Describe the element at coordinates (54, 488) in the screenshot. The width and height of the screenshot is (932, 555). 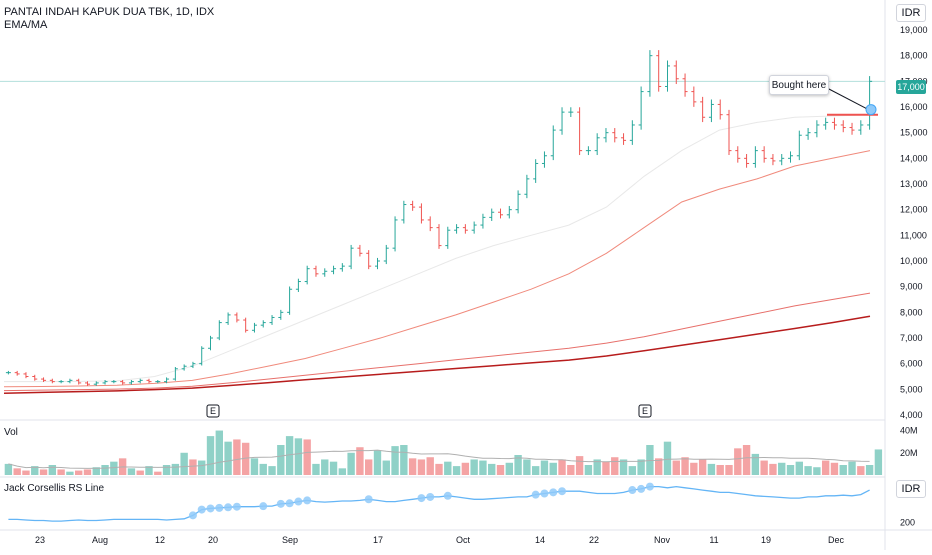
I see `rs-line-label: Jack Corsellis RS Line` at that location.